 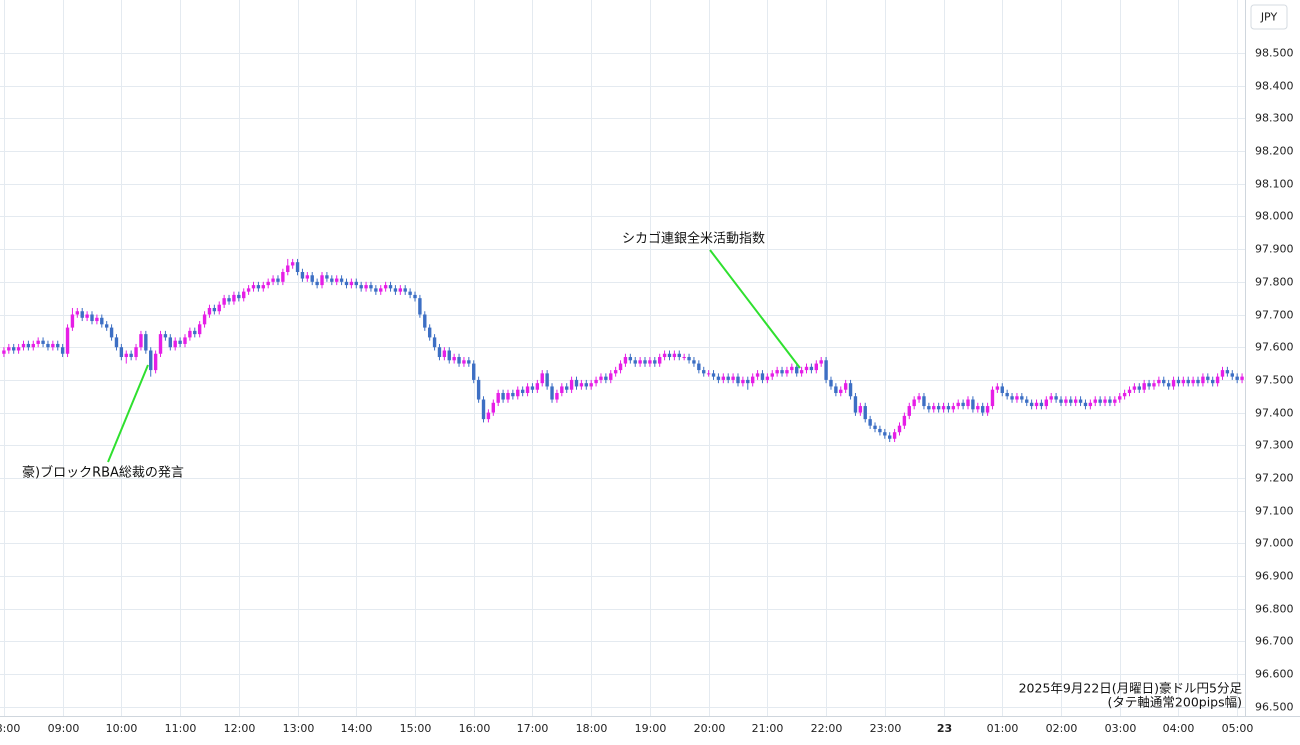 I want to click on x-tick-label: 10:00, so click(x=122, y=728).